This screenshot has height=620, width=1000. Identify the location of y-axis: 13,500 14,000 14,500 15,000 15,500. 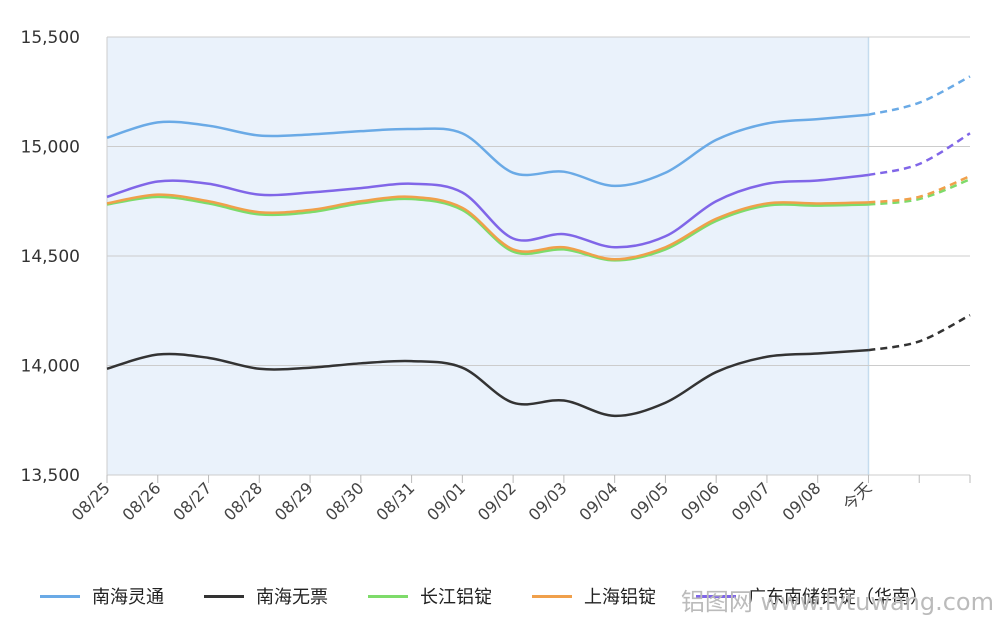
(50, 257).